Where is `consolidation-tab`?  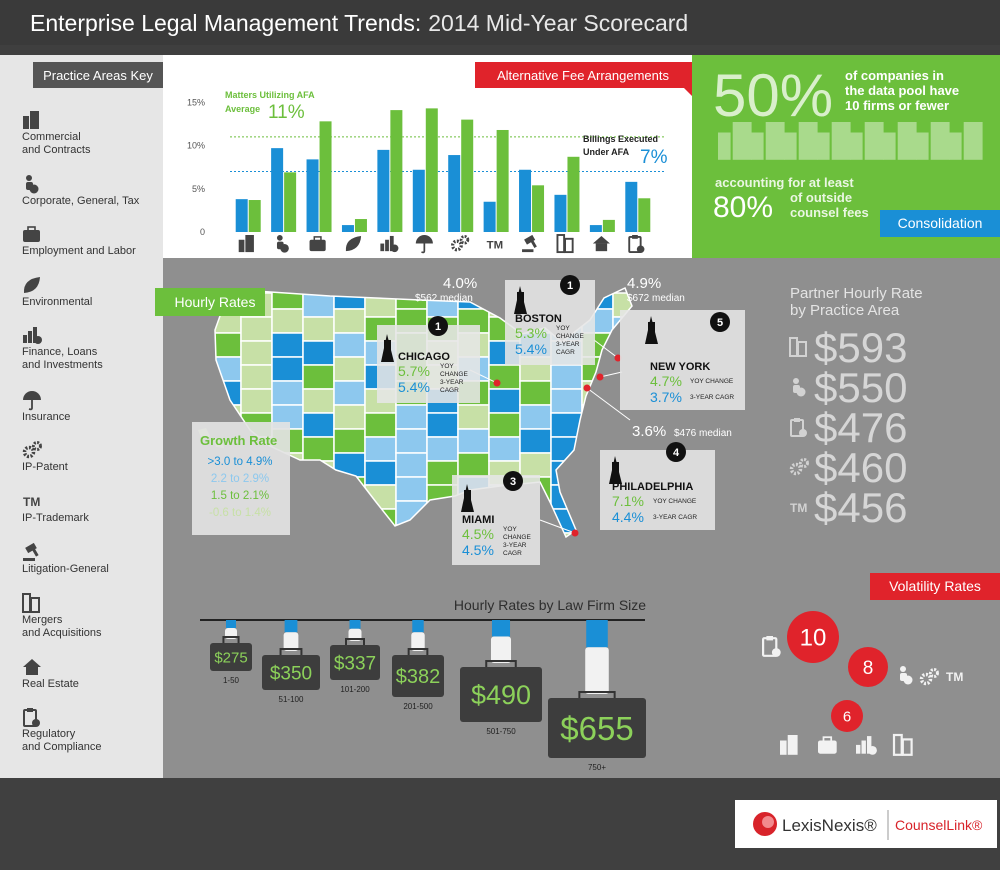
consolidation-tab is located at coordinates (940, 223).